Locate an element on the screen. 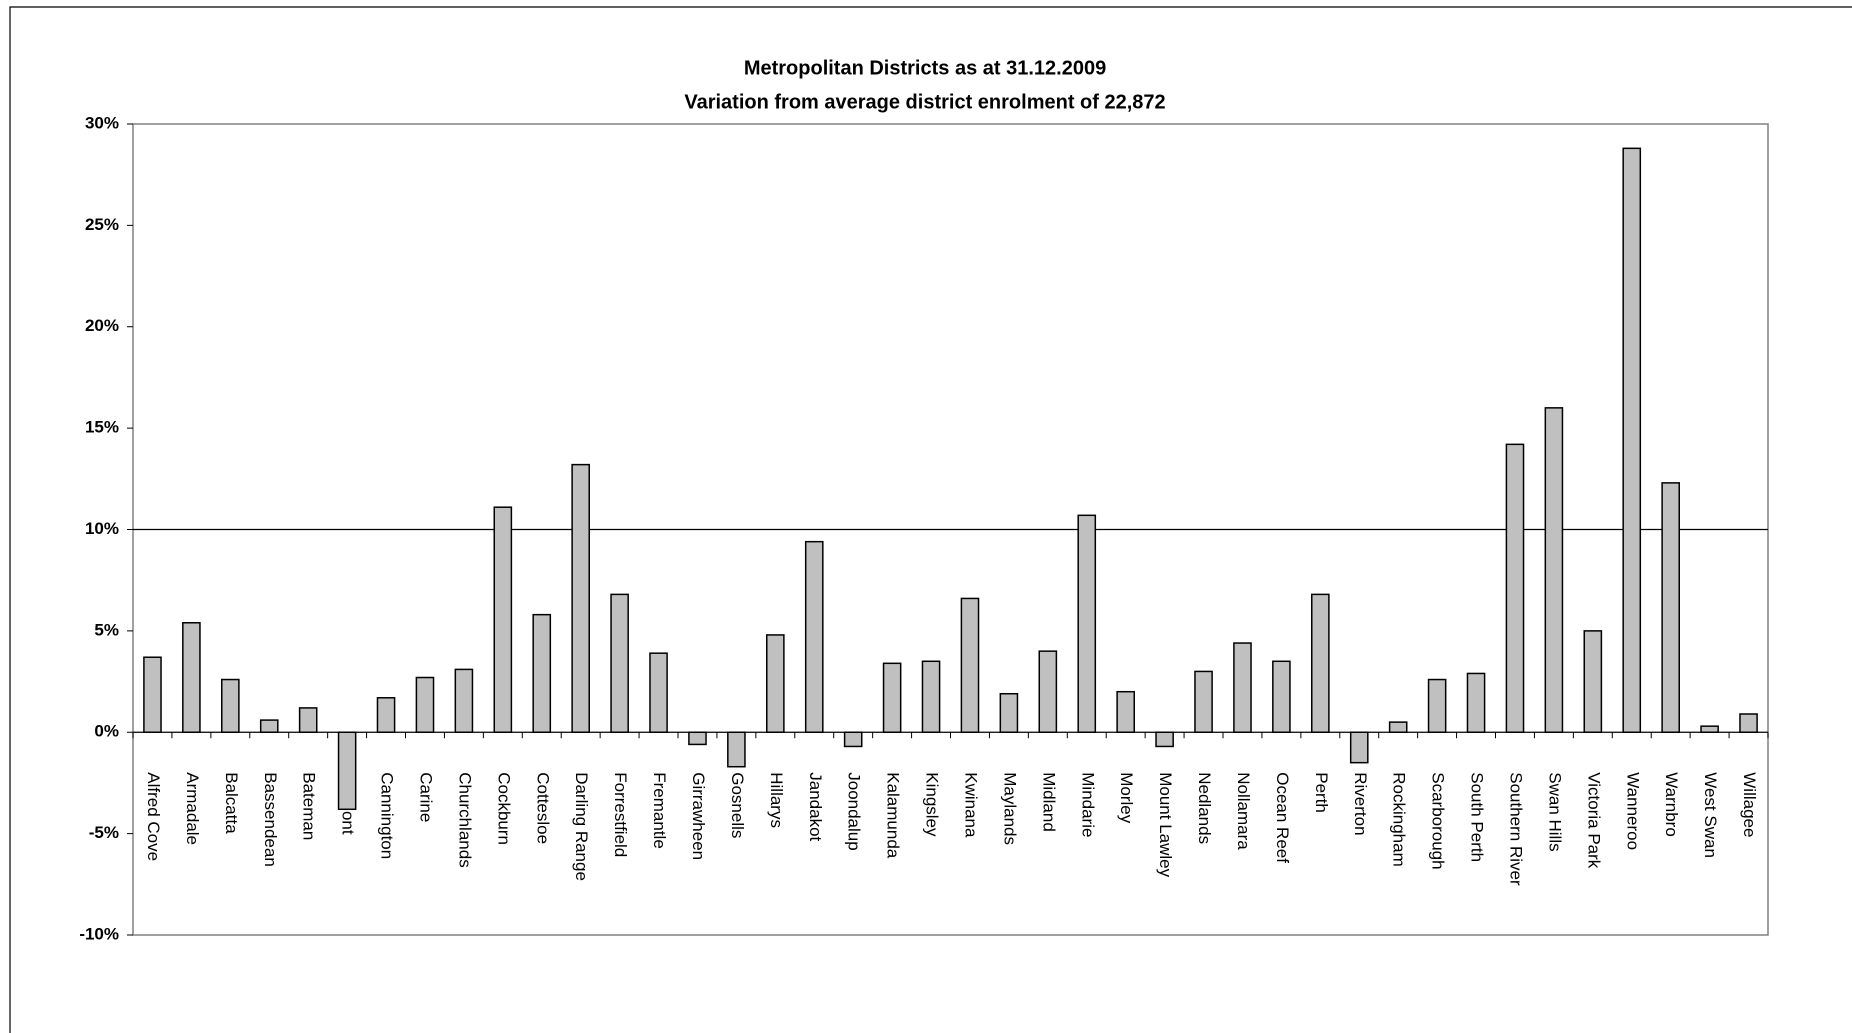  x-tick-label: Cottesloe is located at coordinates (542, 808).